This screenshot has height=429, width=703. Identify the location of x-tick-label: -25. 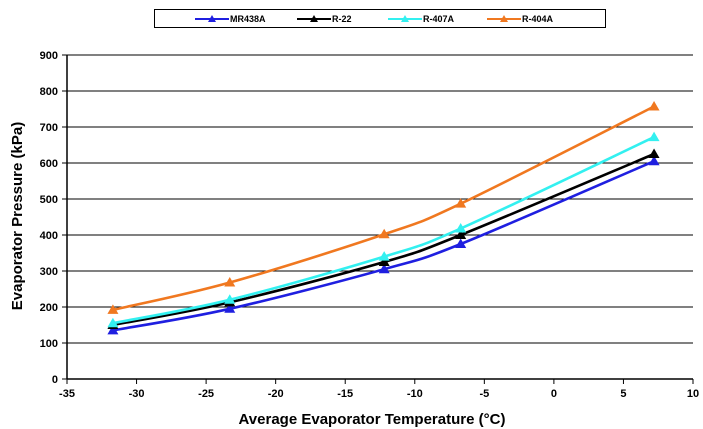
(206, 394).